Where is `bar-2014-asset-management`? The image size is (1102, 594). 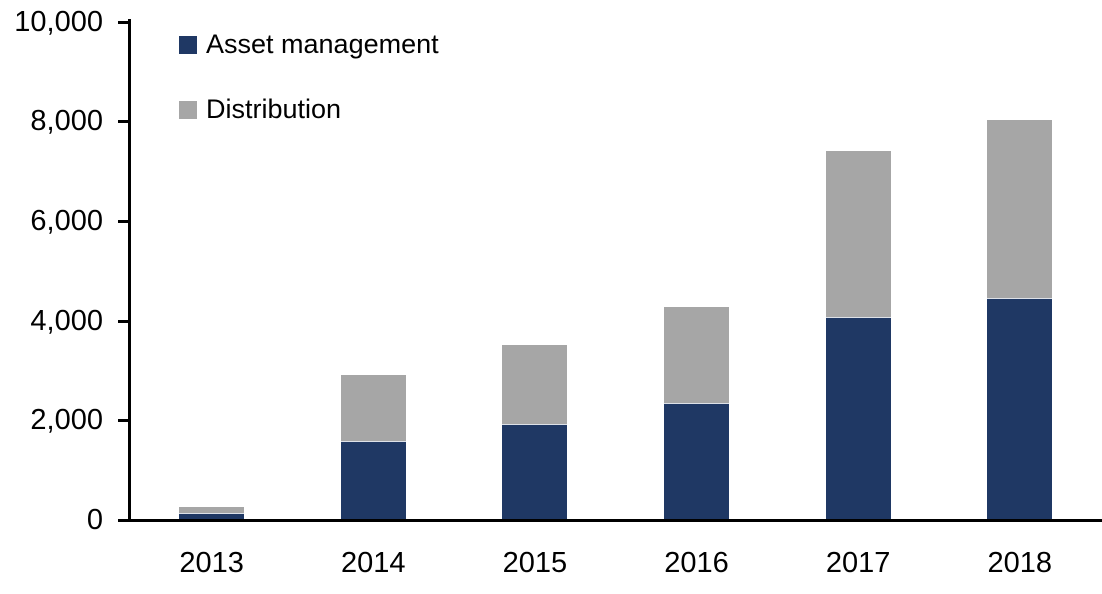 bar-2014-asset-management is located at coordinates (373, 480).